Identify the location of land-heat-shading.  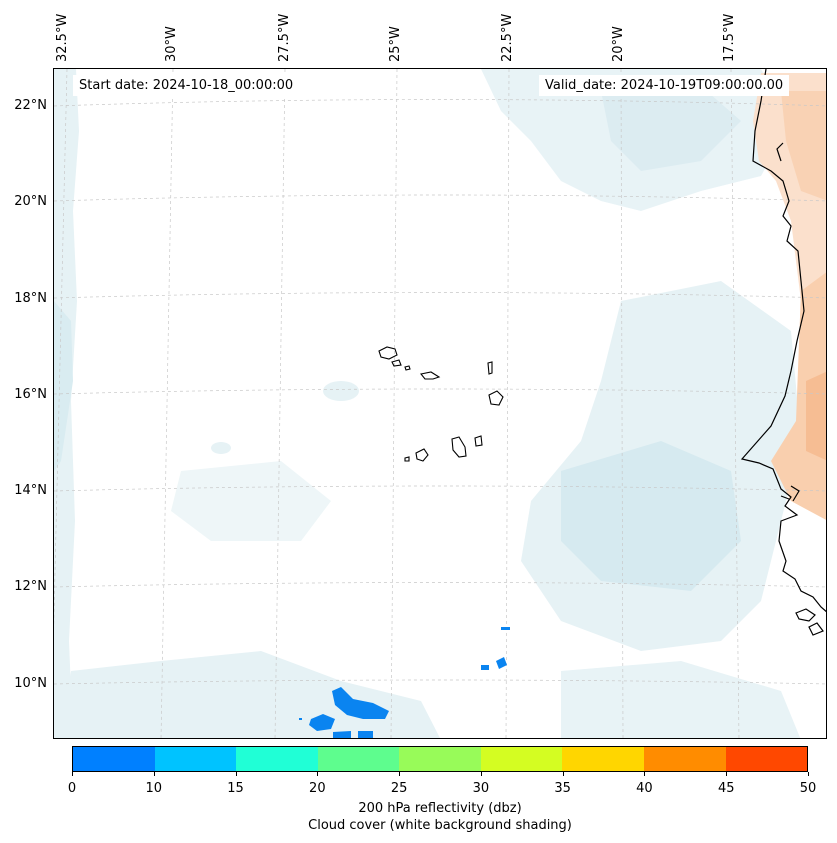
(789, 296).